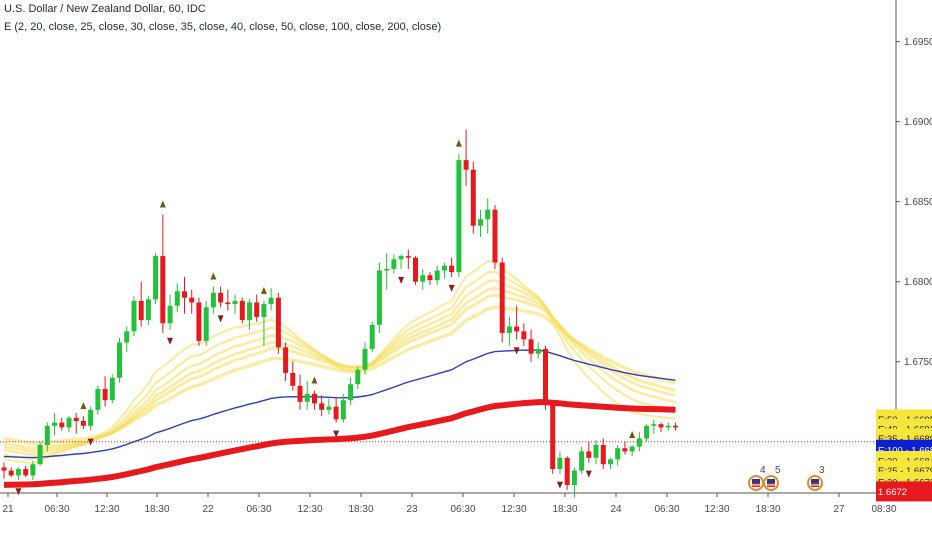  What do you see at coordinates (883, 509) in the screenshot?
I see `time-tick-label: 08:30` at bounding box center [883, 509].